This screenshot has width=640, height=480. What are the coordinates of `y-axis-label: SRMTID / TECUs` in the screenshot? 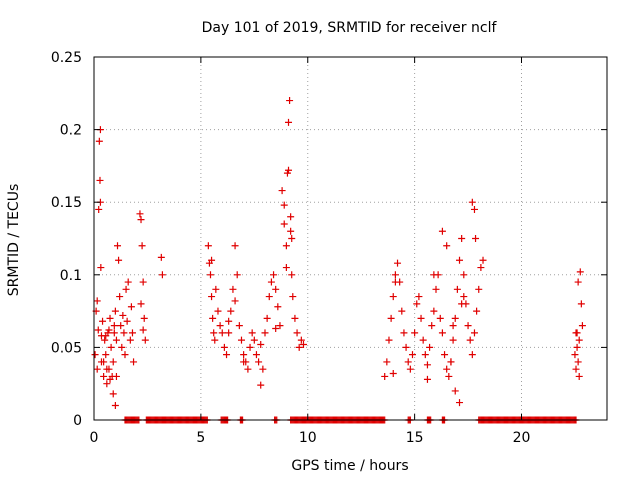 It's located at (14, 240).